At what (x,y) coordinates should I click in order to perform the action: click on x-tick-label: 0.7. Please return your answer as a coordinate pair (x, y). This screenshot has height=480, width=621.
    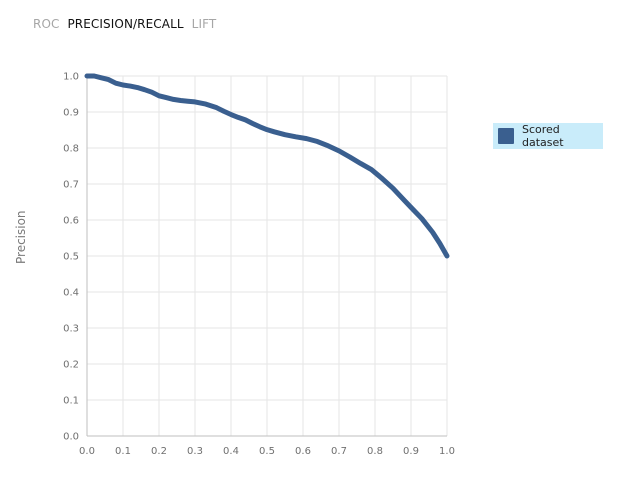
    Looking at the image, I should click on (339, 451).